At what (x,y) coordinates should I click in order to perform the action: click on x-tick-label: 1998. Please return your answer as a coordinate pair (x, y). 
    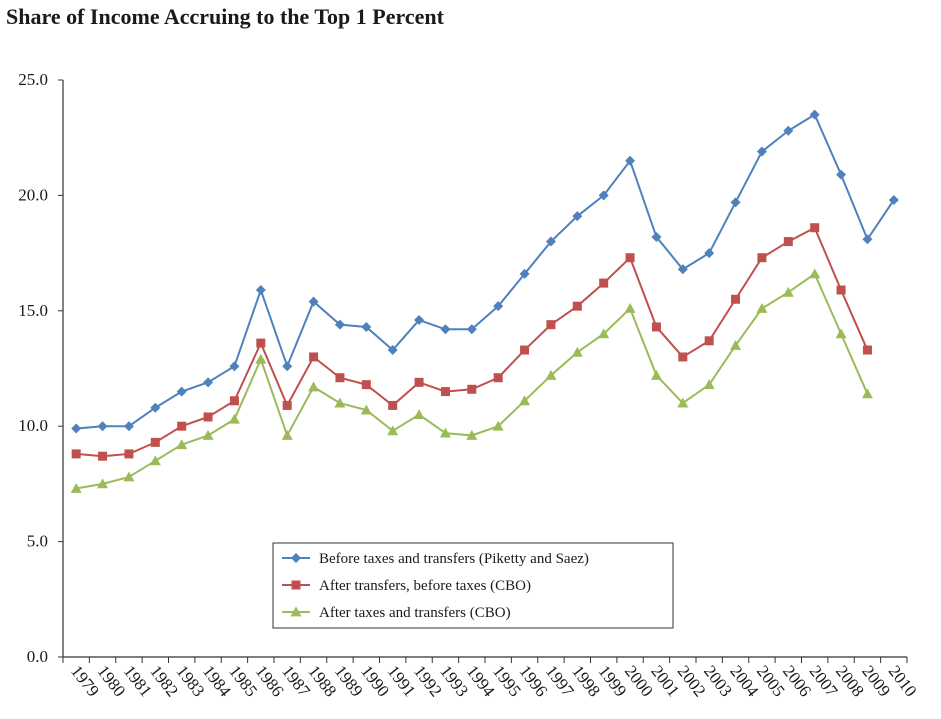
    Looking at the image, I should click on (586, 681).